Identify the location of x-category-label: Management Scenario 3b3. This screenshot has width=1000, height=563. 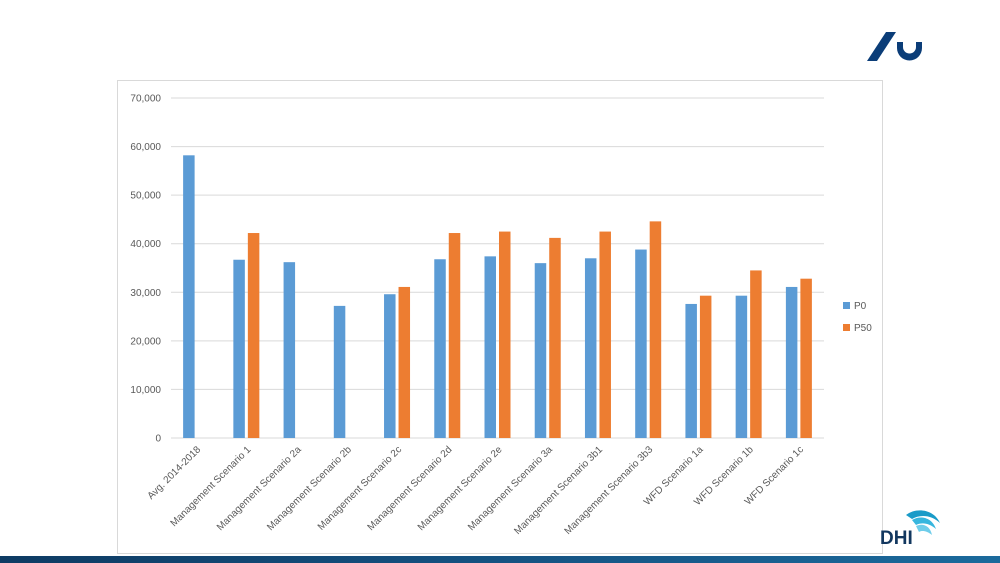
(609, 490).